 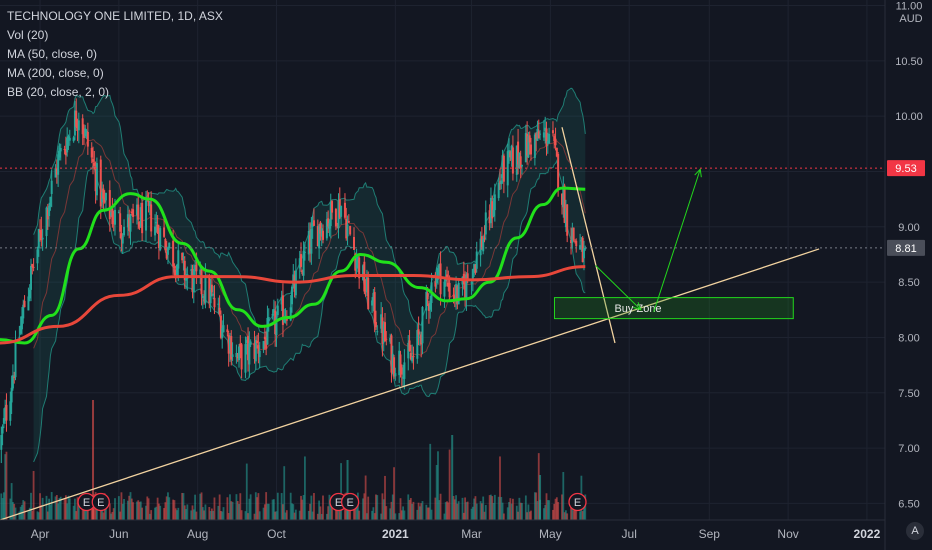 What do you see at coordinates (28, 35) in the screenshot?
I see `legend-volume: Vol (20)` at bounding box center [28, 35].